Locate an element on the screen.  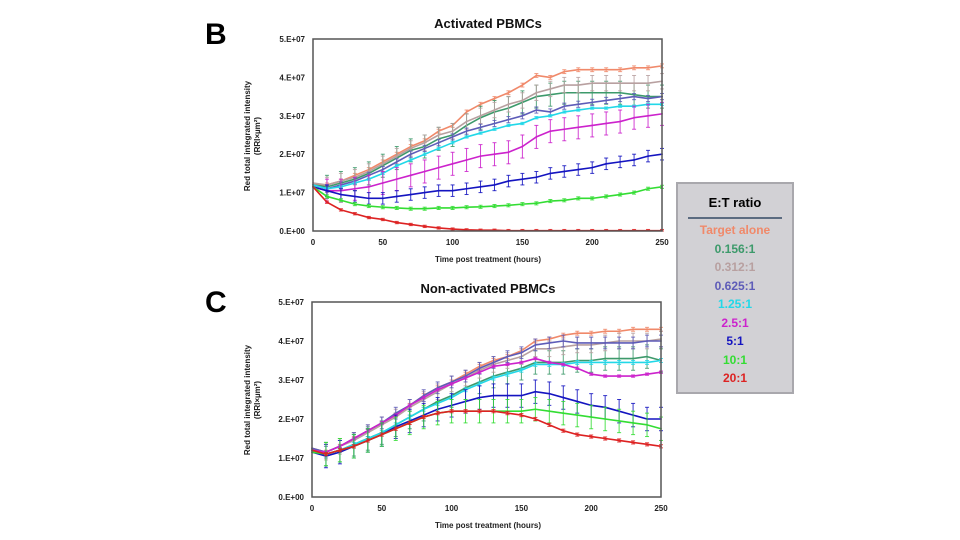
legend-item-target-alone: Target alone is located at coordinates (735, 230).